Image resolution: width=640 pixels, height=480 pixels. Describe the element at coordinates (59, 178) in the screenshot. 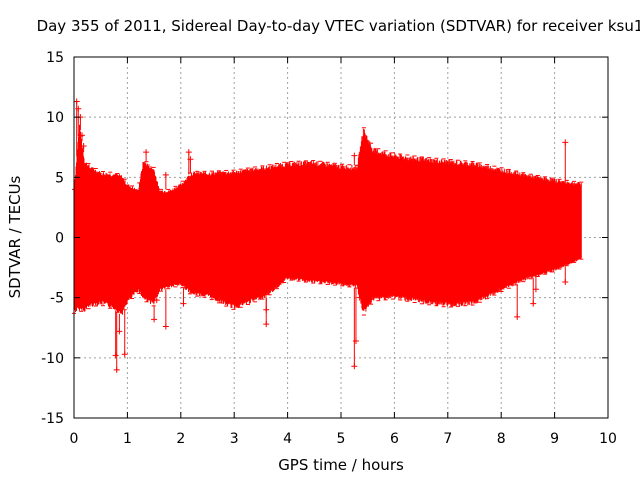

I see `y-tick-label: 5` at that location.